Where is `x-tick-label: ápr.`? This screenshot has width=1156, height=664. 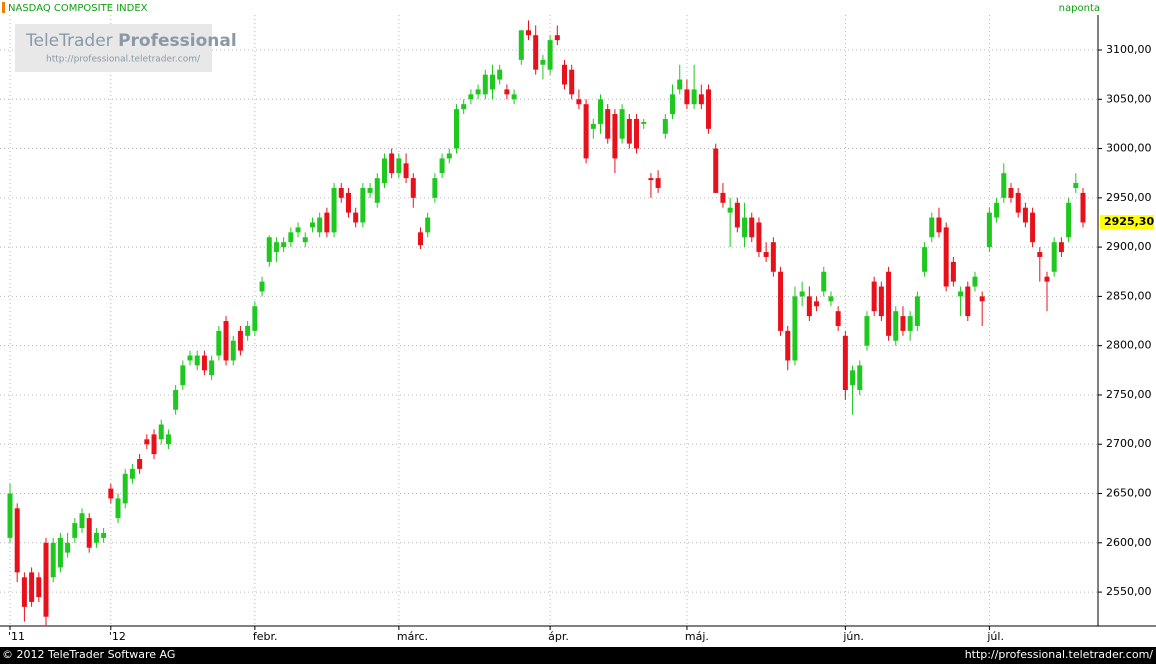
x-tick-label: ápr. is located at coordinates (558, 636).